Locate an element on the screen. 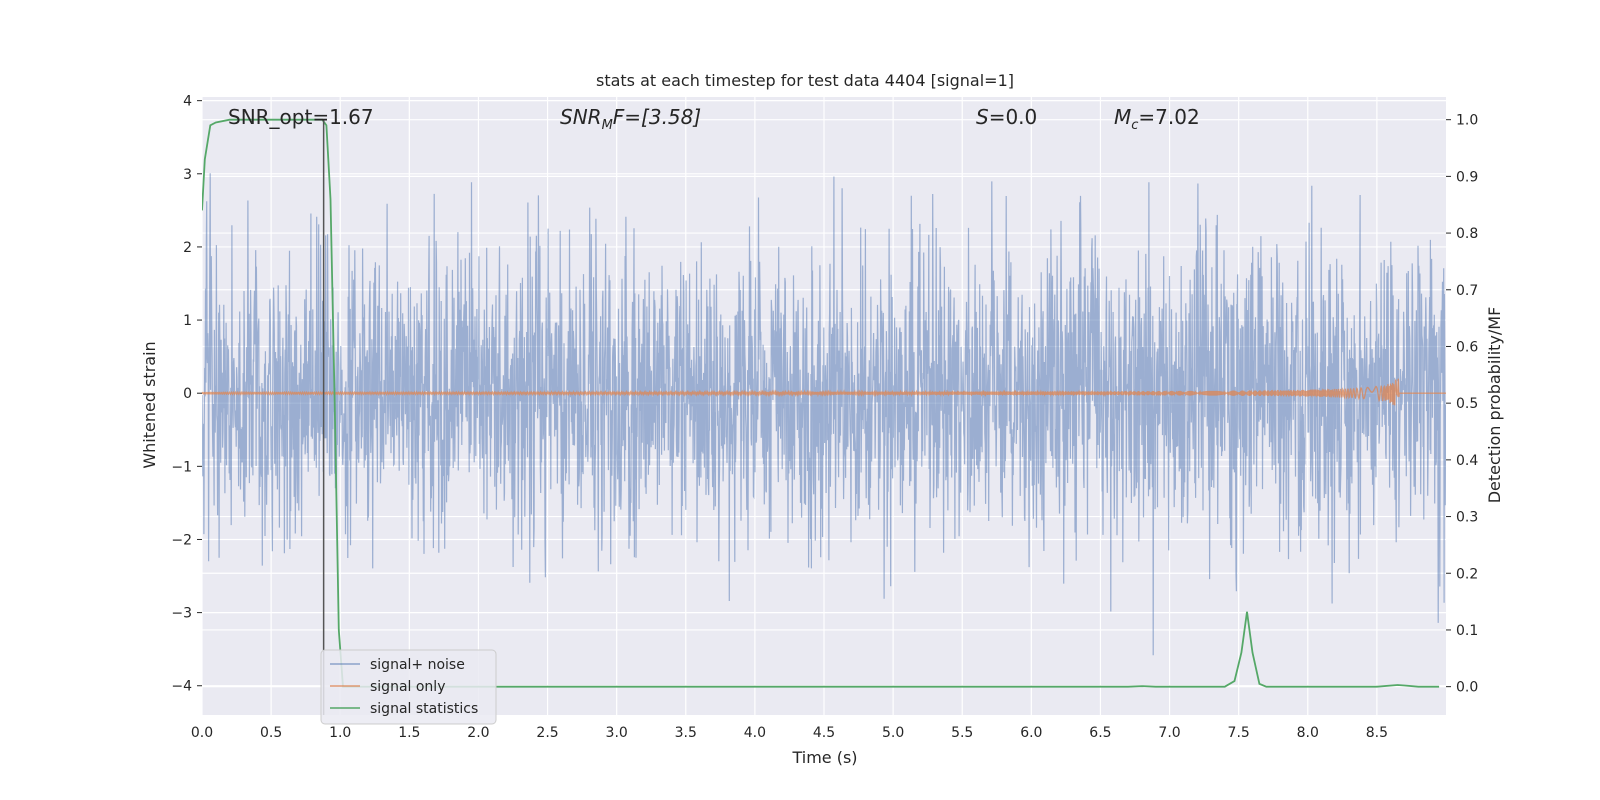 The height and width of the screenshot is (800, 1600). y-left-tick-label: −3 is located at coordinates (181, 614).